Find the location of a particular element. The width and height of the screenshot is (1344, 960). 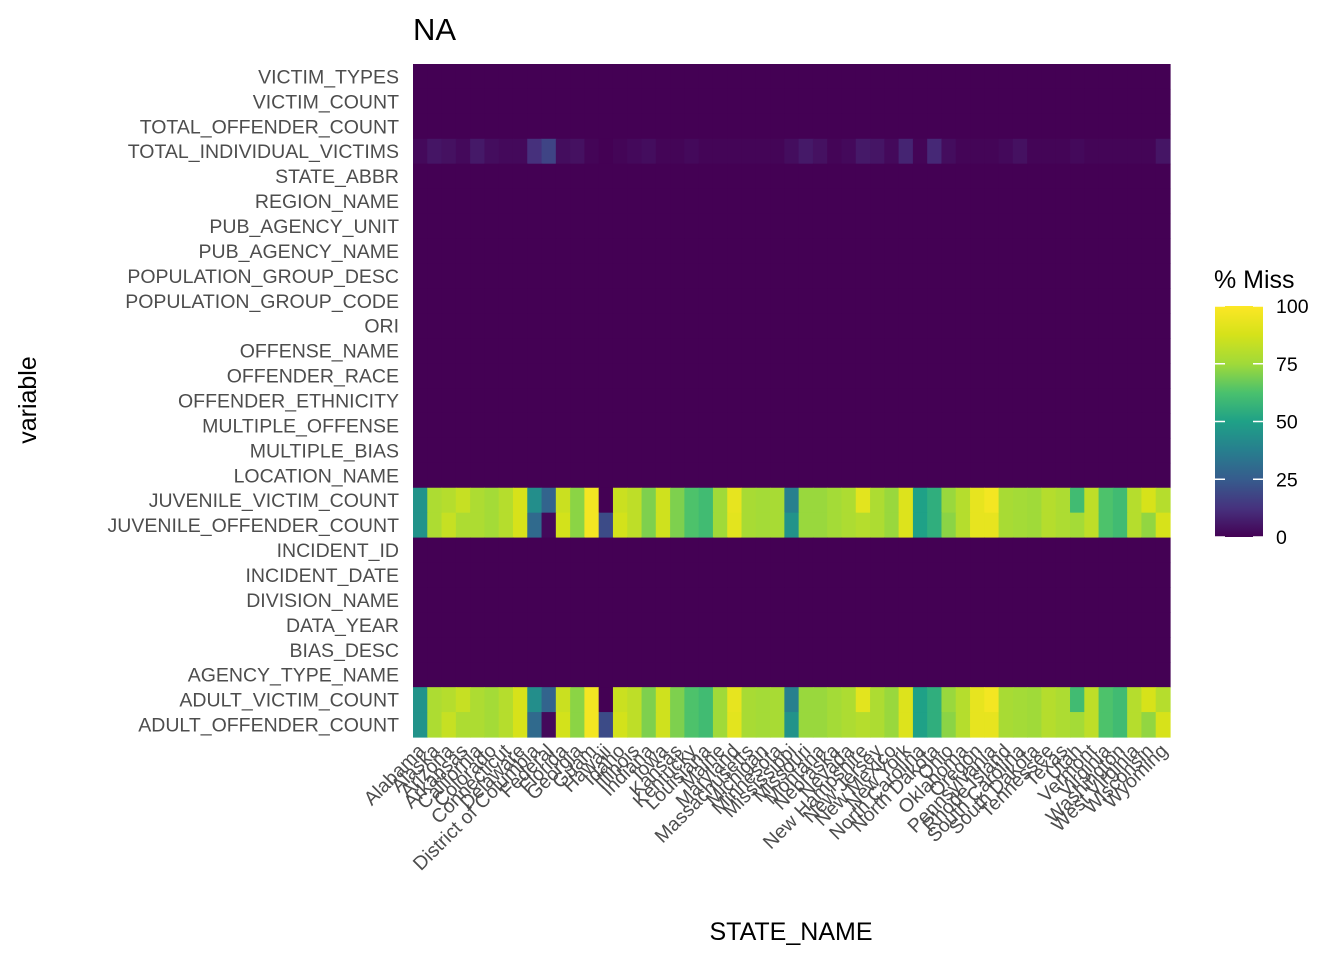

chart-title: NA is located at coordinates (434, 29).